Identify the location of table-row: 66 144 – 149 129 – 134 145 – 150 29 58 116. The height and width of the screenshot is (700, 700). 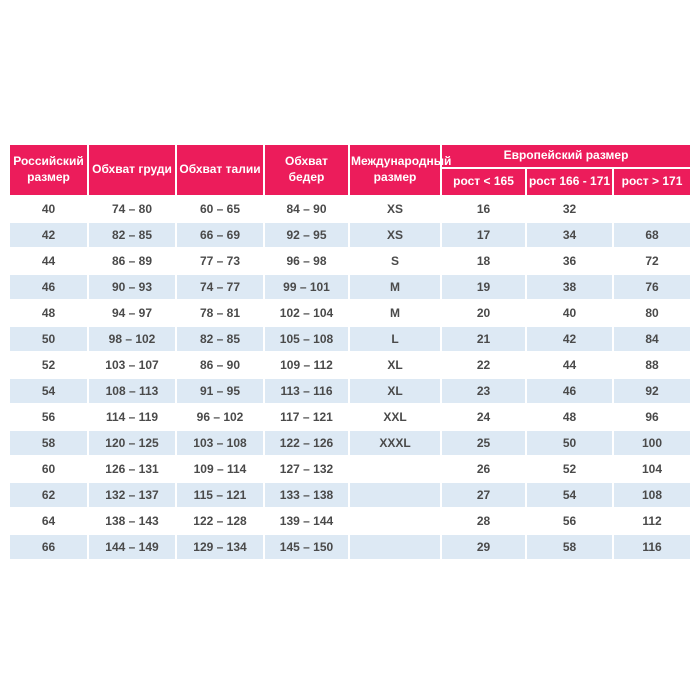
(350, 547).